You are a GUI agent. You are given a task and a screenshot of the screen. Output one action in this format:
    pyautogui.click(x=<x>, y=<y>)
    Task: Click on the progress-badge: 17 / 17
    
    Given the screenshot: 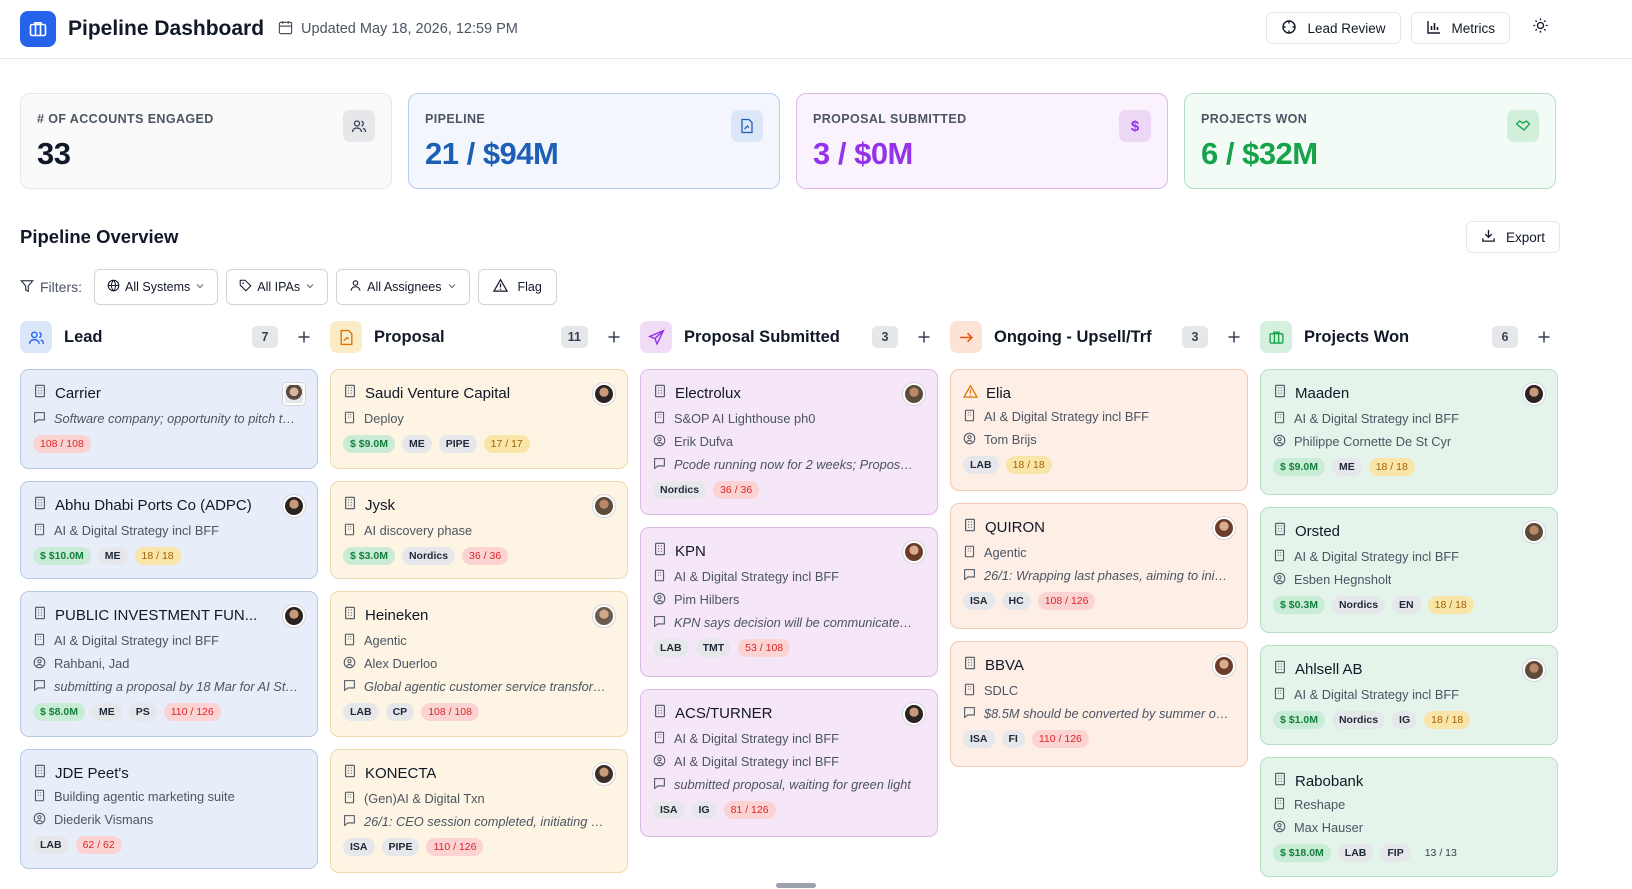 What is the action you would take?
    pyautogui.click(x=506, y=444)
    